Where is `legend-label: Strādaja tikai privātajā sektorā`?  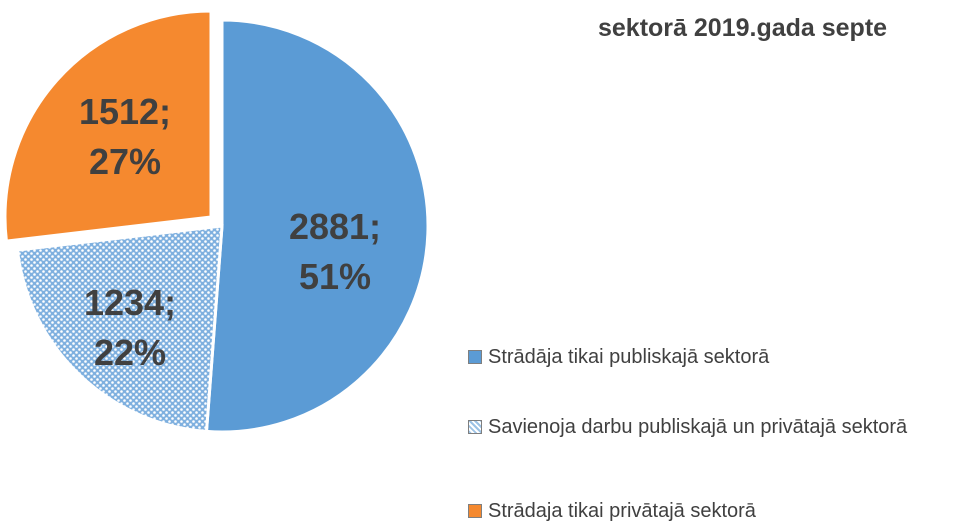 legend-label: Strādaja tikai privātajā sektorā is located at coordinates (622, 511).